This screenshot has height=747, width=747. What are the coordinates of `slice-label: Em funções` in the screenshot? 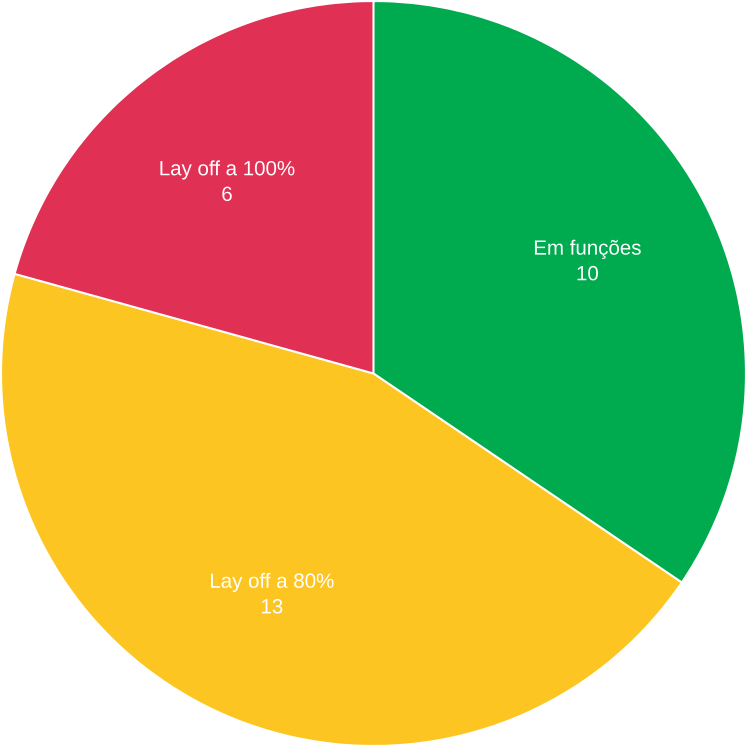 It's located at (587, 249).